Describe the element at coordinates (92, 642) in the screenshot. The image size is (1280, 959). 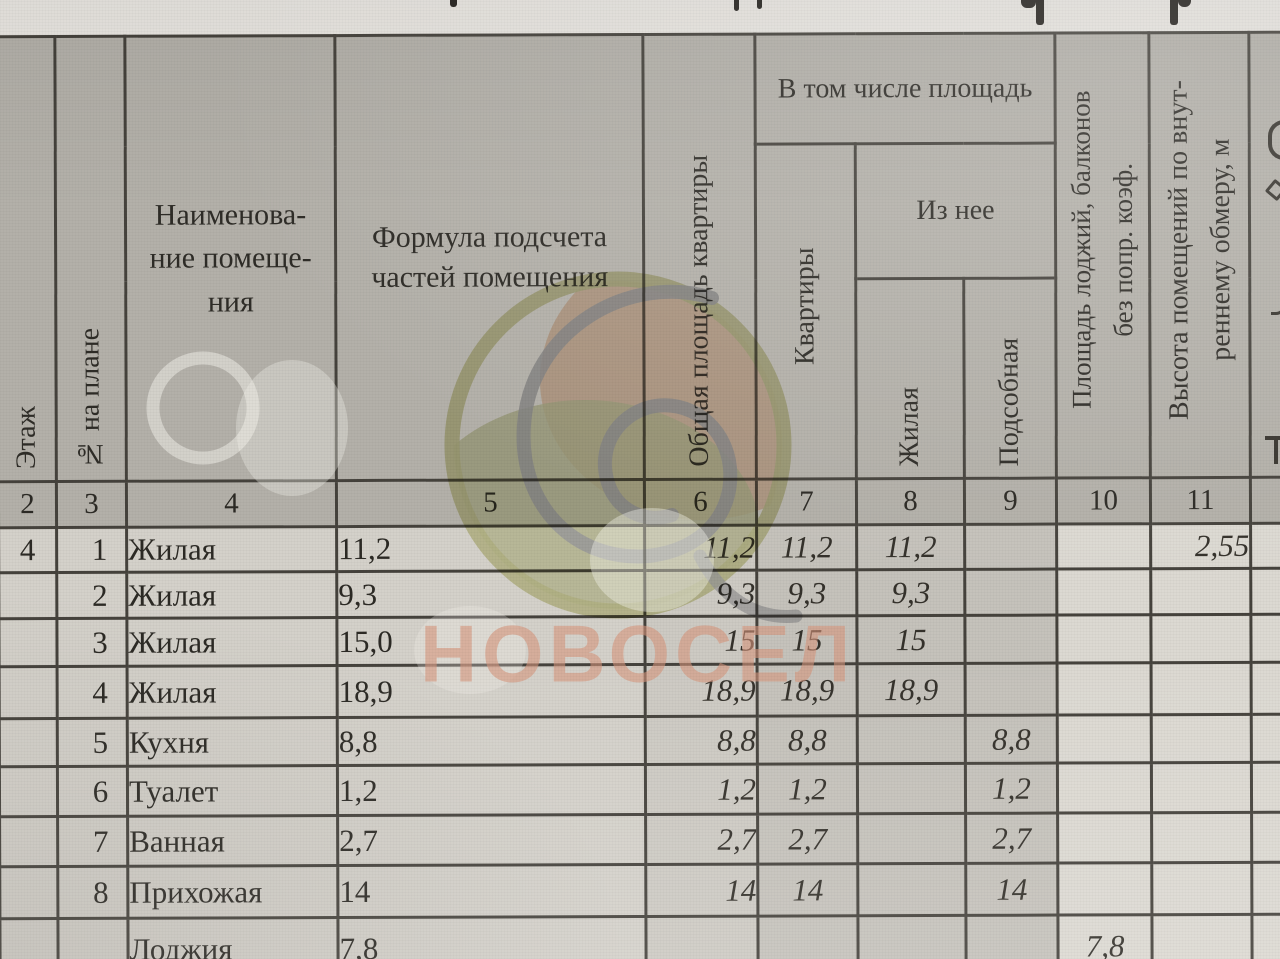
I see `cell-plan-no: 3` at that location.